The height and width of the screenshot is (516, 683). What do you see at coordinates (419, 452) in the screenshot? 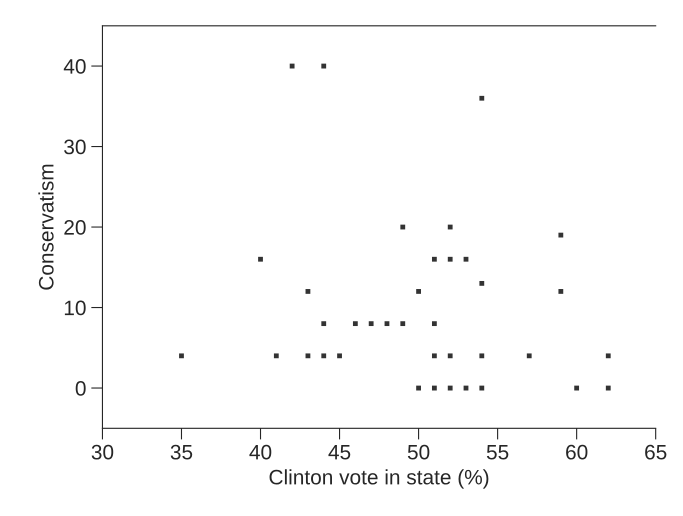
I see `x-tick-label: 50` at bounding box center [419, 452].